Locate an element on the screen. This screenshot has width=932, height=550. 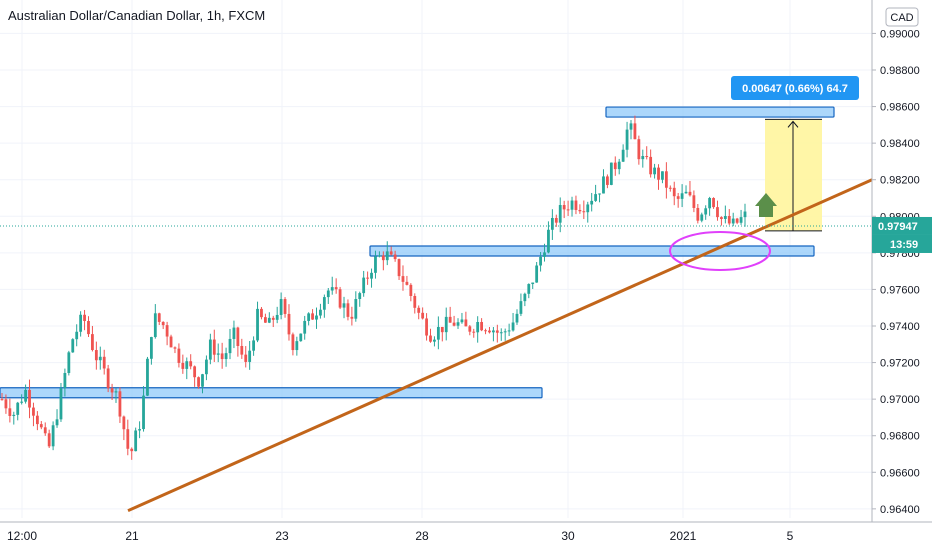
price-tick-label: 0.98200 is located at coordinates (900, 181).